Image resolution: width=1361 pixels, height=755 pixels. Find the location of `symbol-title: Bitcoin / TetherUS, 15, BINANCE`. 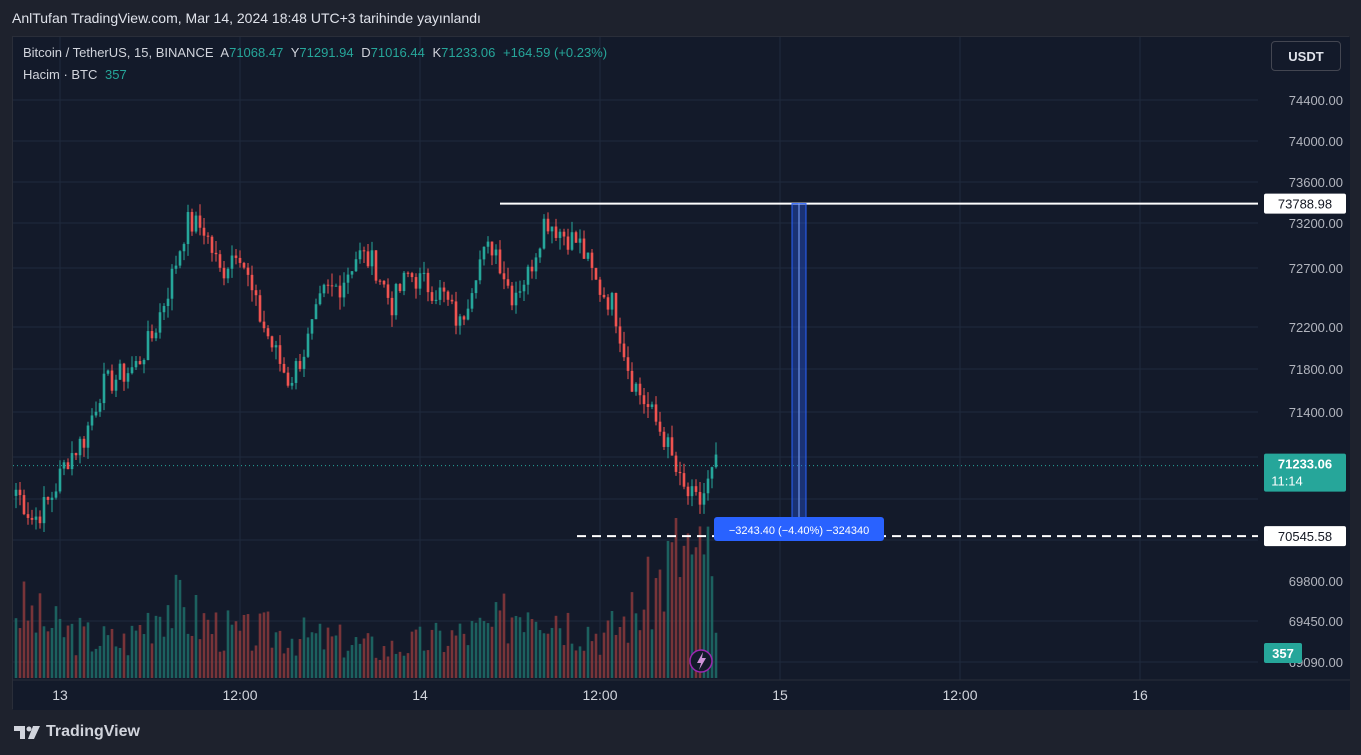

symbol-title: Bitcoin / TetherUS, 15, BINANCE is located at coordinates (118, 52).